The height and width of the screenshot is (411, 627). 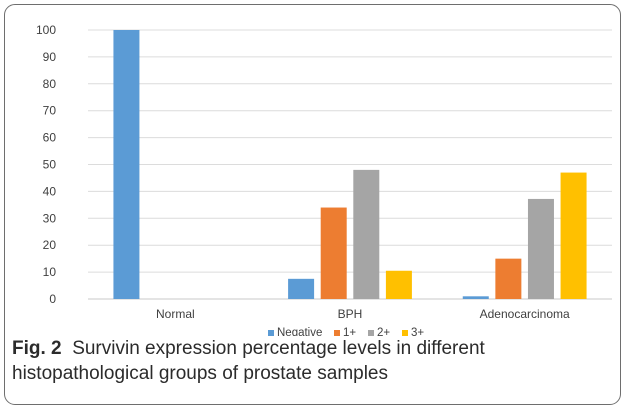 What do you see at coordinates (349, 331) in the screenshot?
I see `legend-label: 1+` at bounding box center [349, 331].